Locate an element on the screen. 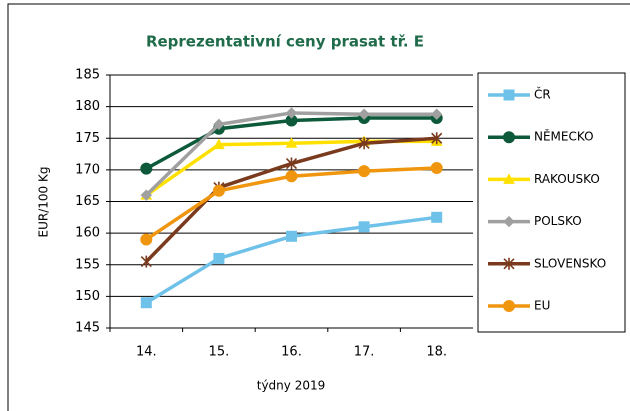  legend-label: EU is located at coordinates (542, 306).